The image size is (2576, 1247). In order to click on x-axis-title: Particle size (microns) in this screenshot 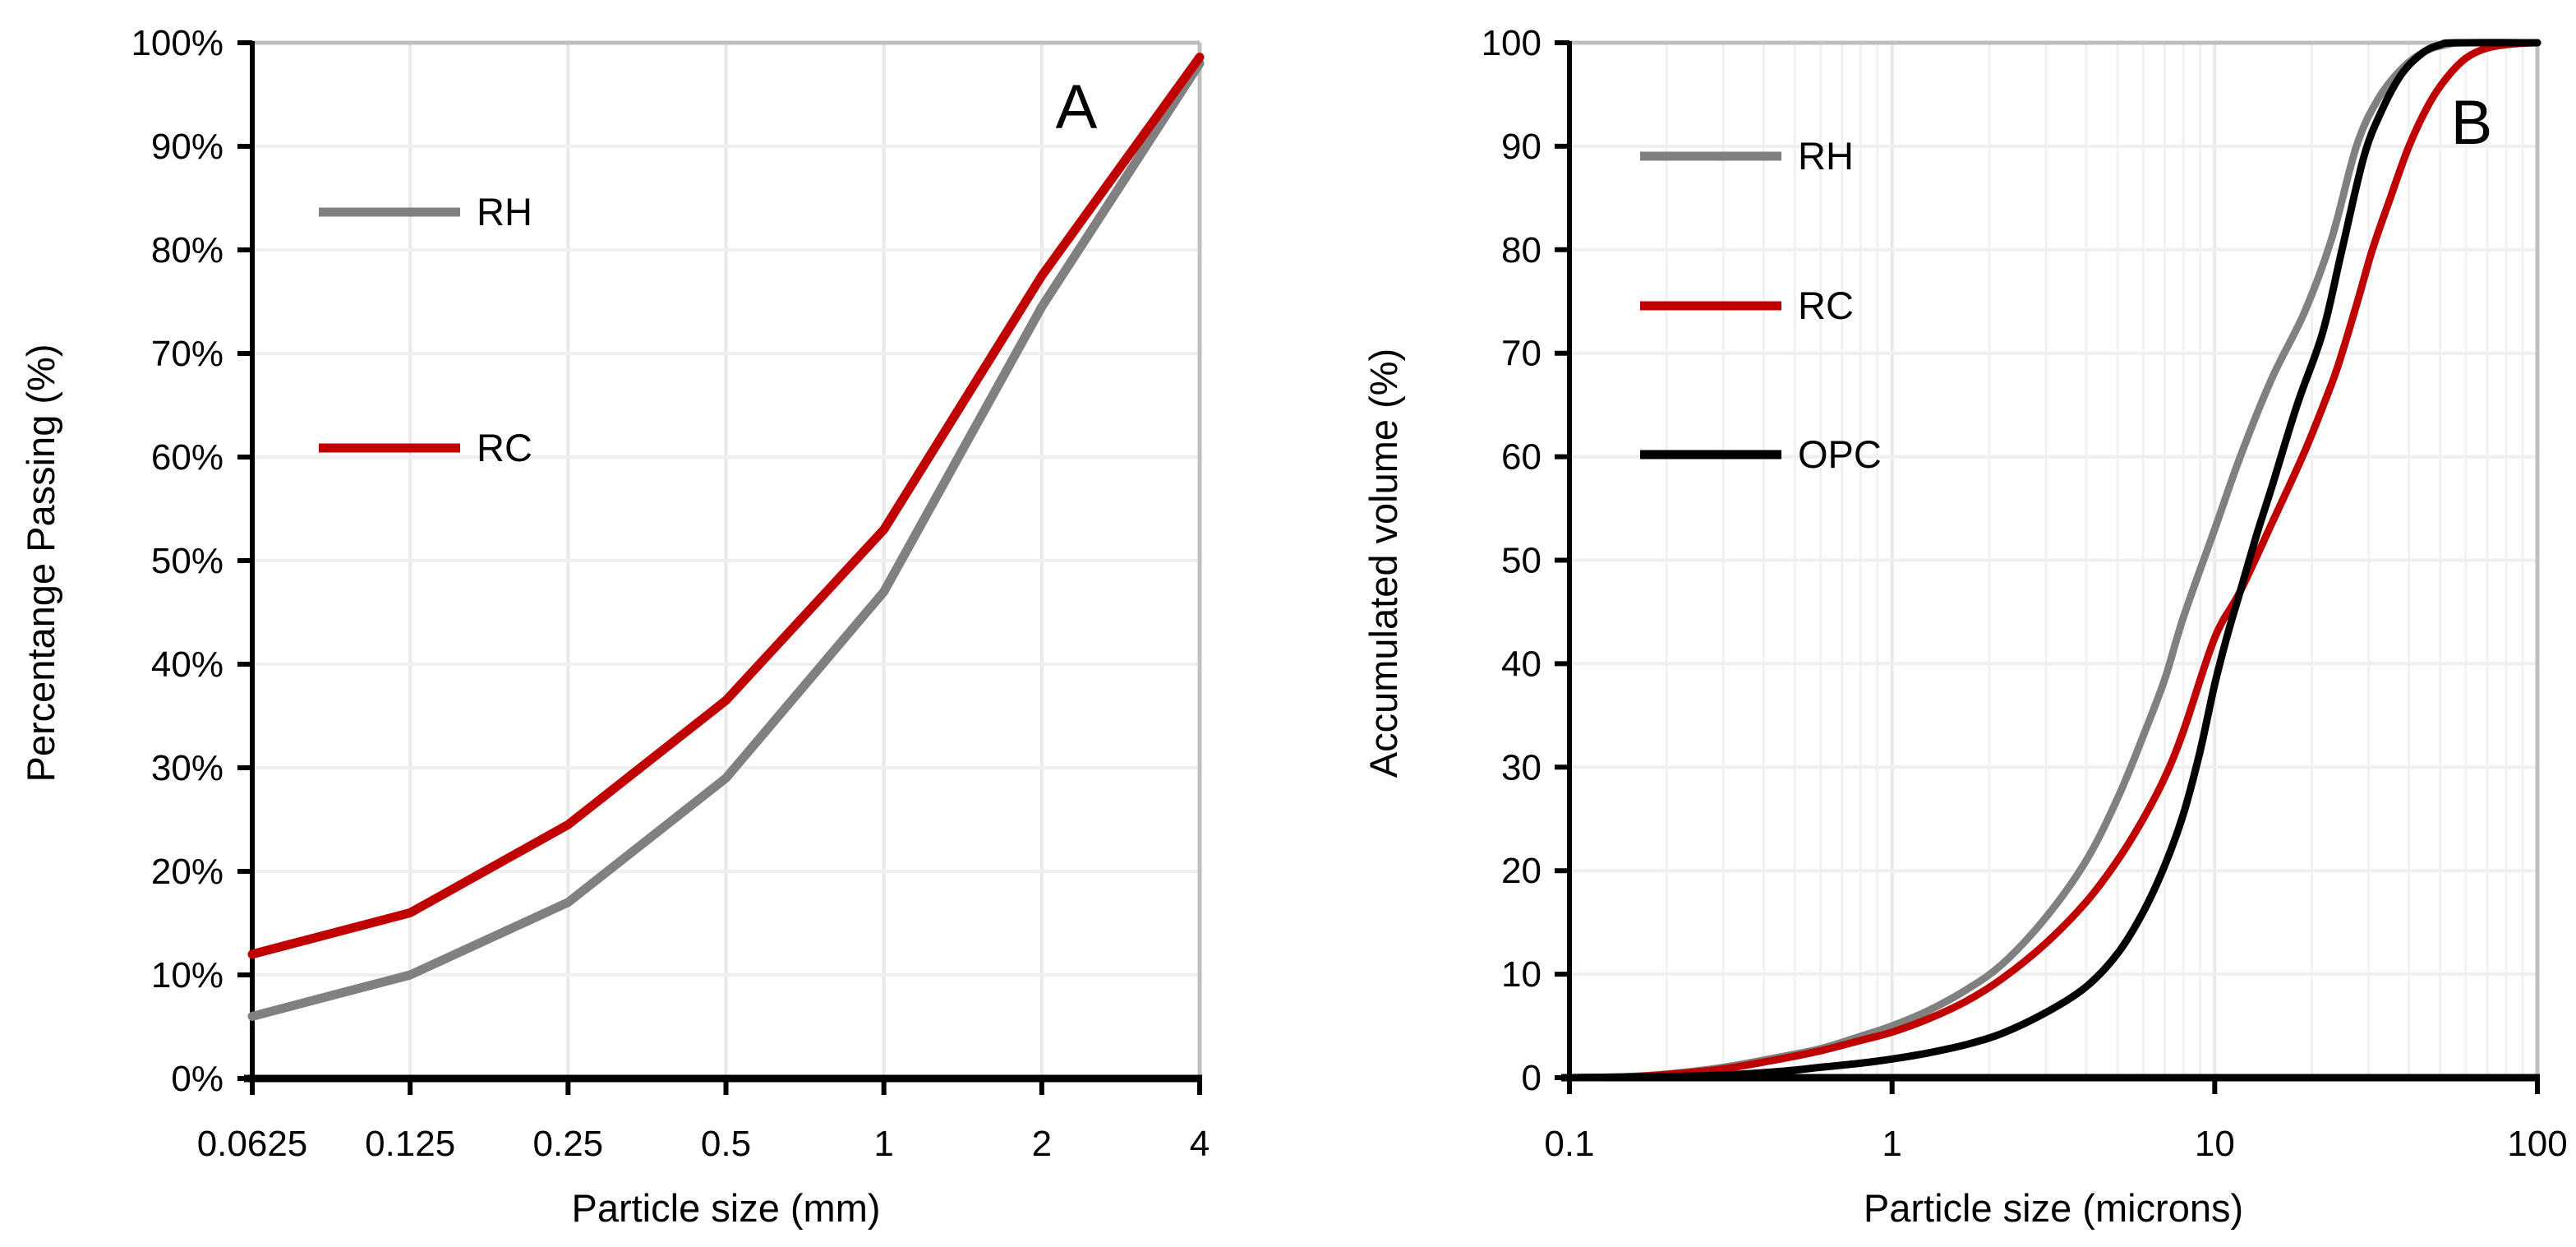, I will do `click(2053, 1208)`.